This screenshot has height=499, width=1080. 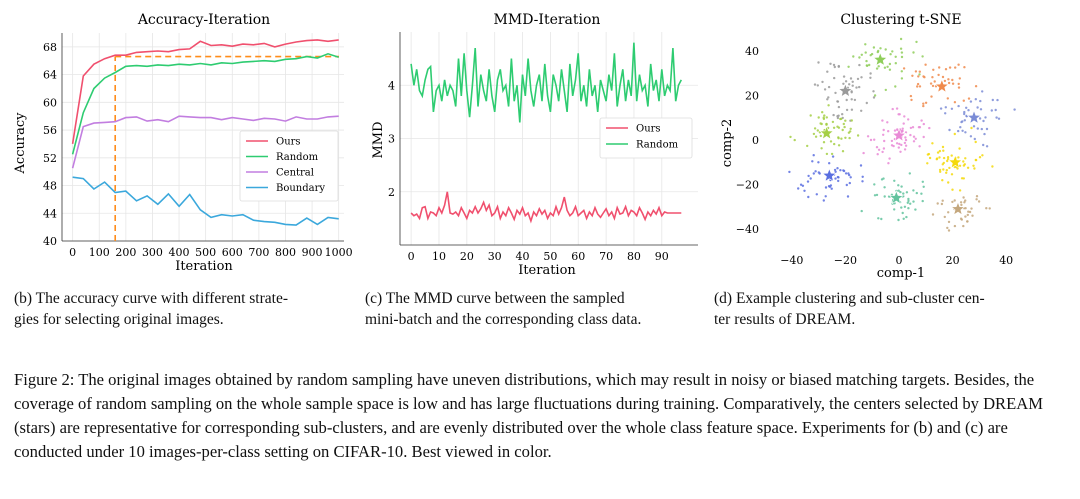 What do you see at coordinates (900, 20) in the screenshot?
I see `chart-title: Clustering t-SNE` at bounding box center [900, 20].